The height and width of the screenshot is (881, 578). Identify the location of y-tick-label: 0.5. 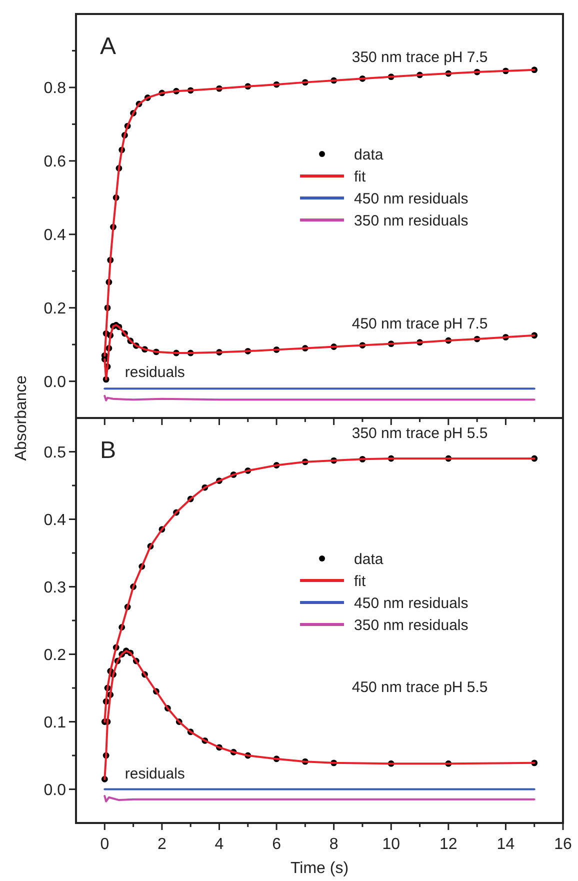
(55, 453).